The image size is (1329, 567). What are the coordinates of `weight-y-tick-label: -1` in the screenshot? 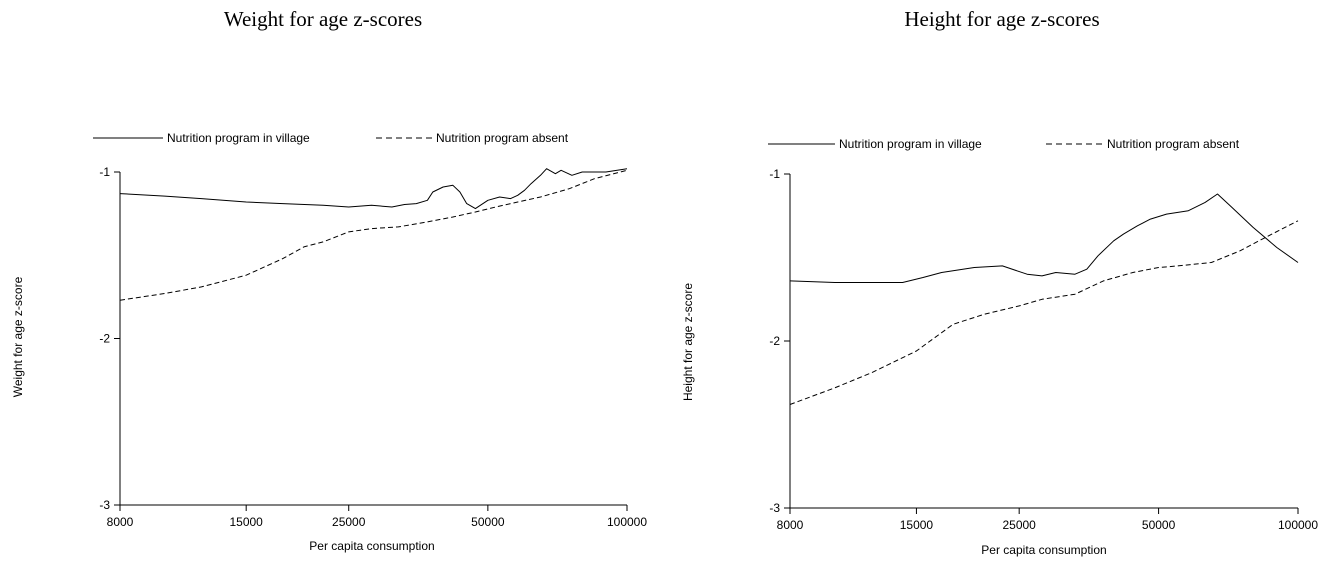 It's located at (104, 172).